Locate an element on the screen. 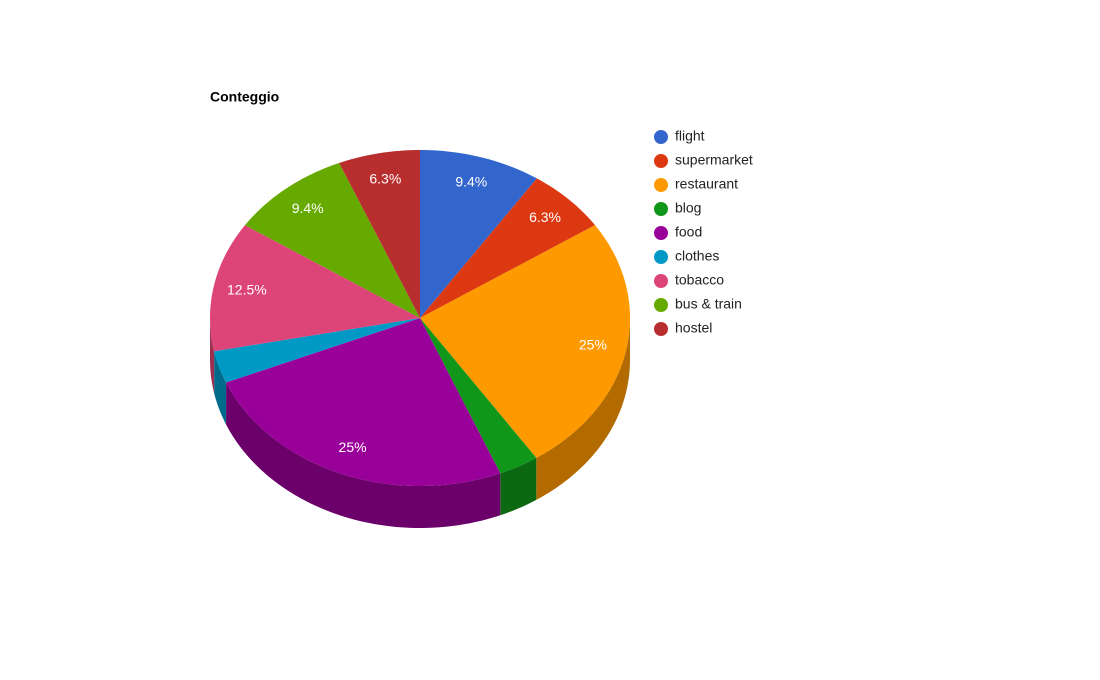 This screenshot has width=1100, height=680. chart-title: Conteggio is located at coordinates (244, 97).